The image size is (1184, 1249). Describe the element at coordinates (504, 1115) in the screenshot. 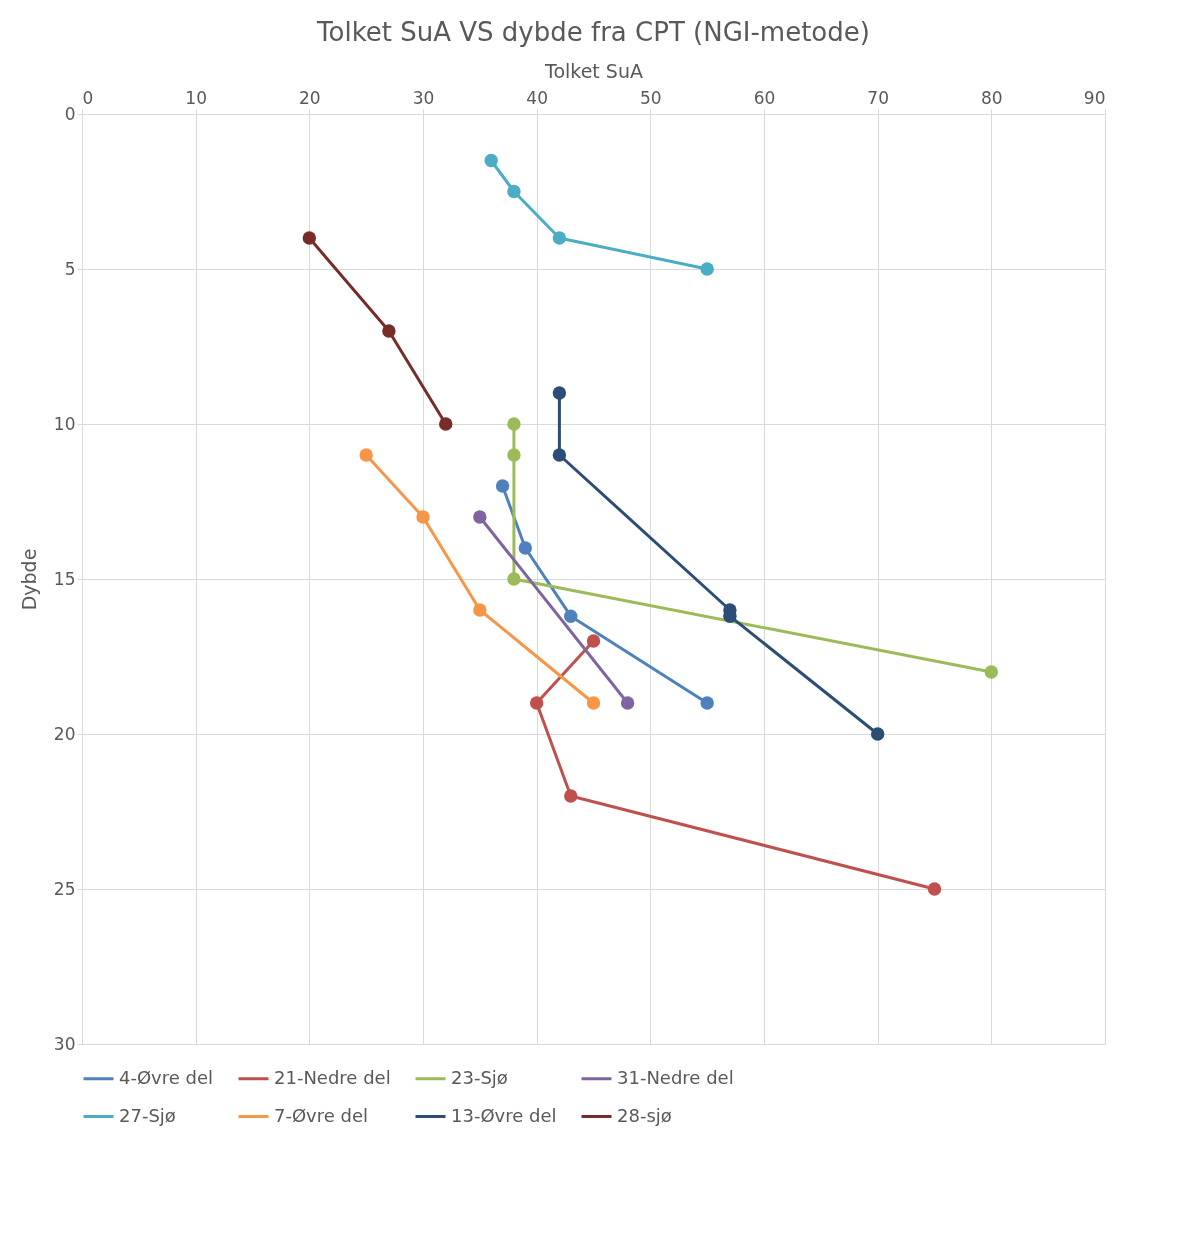

I see `legend-label: 13-Øvre del` at that location.